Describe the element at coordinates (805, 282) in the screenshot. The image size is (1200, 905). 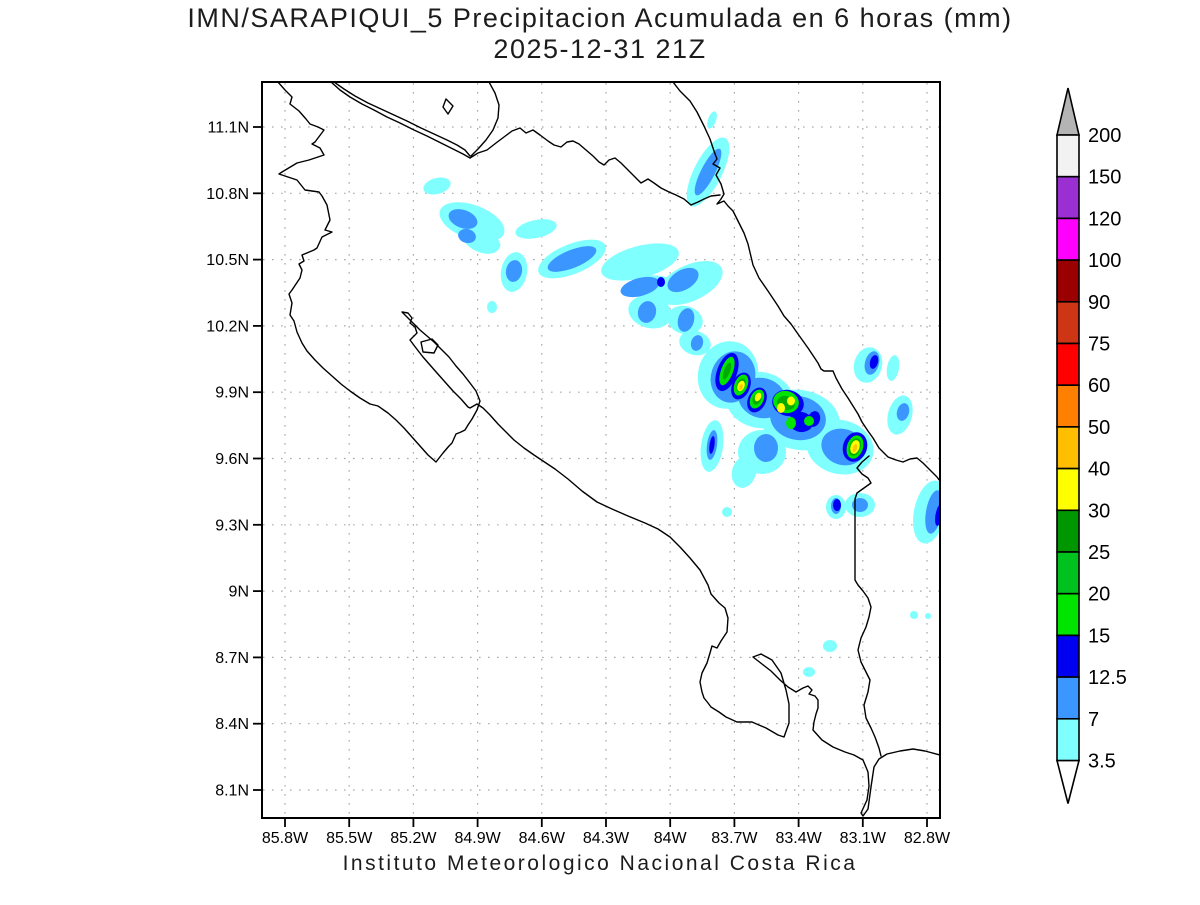
I see `caribbean-coastline` at that location.